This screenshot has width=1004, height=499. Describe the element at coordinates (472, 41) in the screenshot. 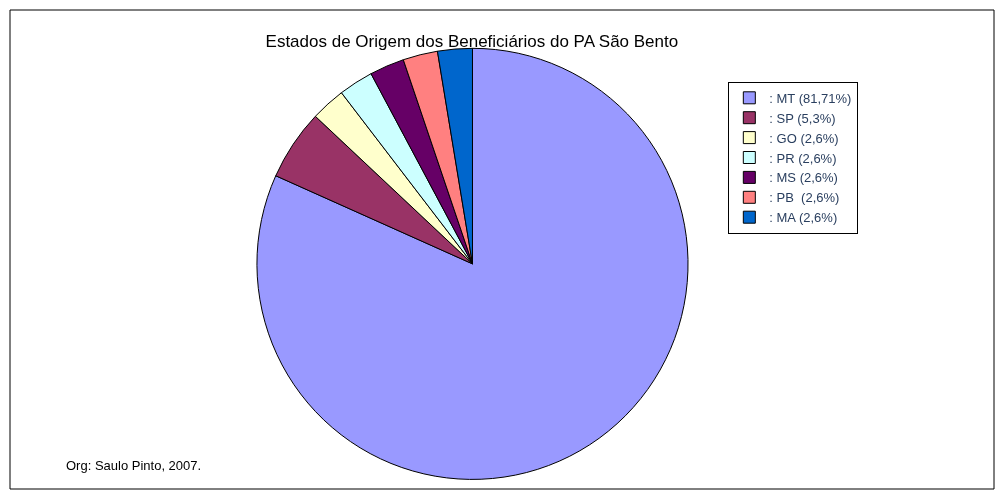

I see `chart-title: Estados de Origem dos Beneficiários do PA São Bento` at that location.